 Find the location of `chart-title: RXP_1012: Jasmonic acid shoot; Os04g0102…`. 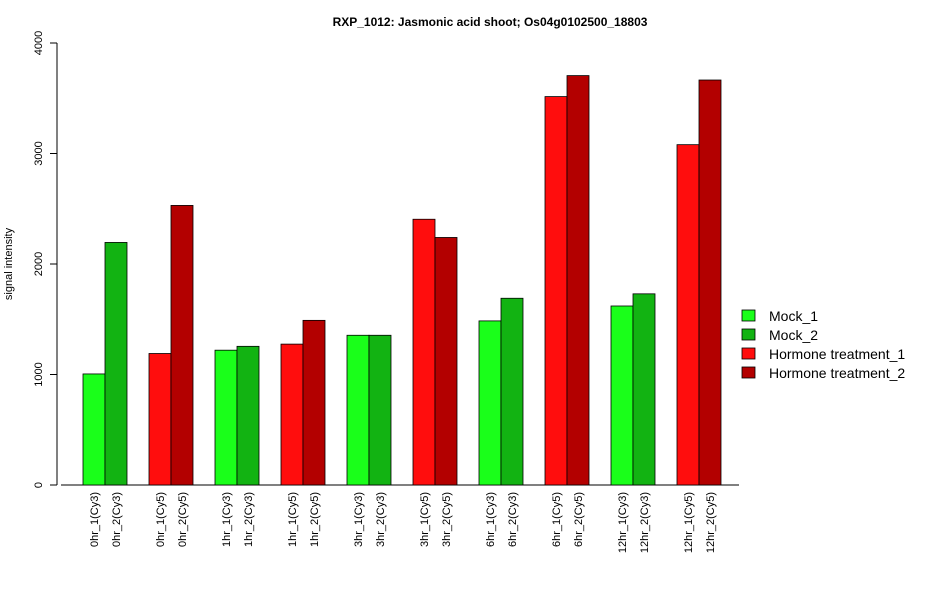

chart-title: RXP_1012: Jasmonic acid shoot; Os04g0102… is located at coordinates (490, 22).